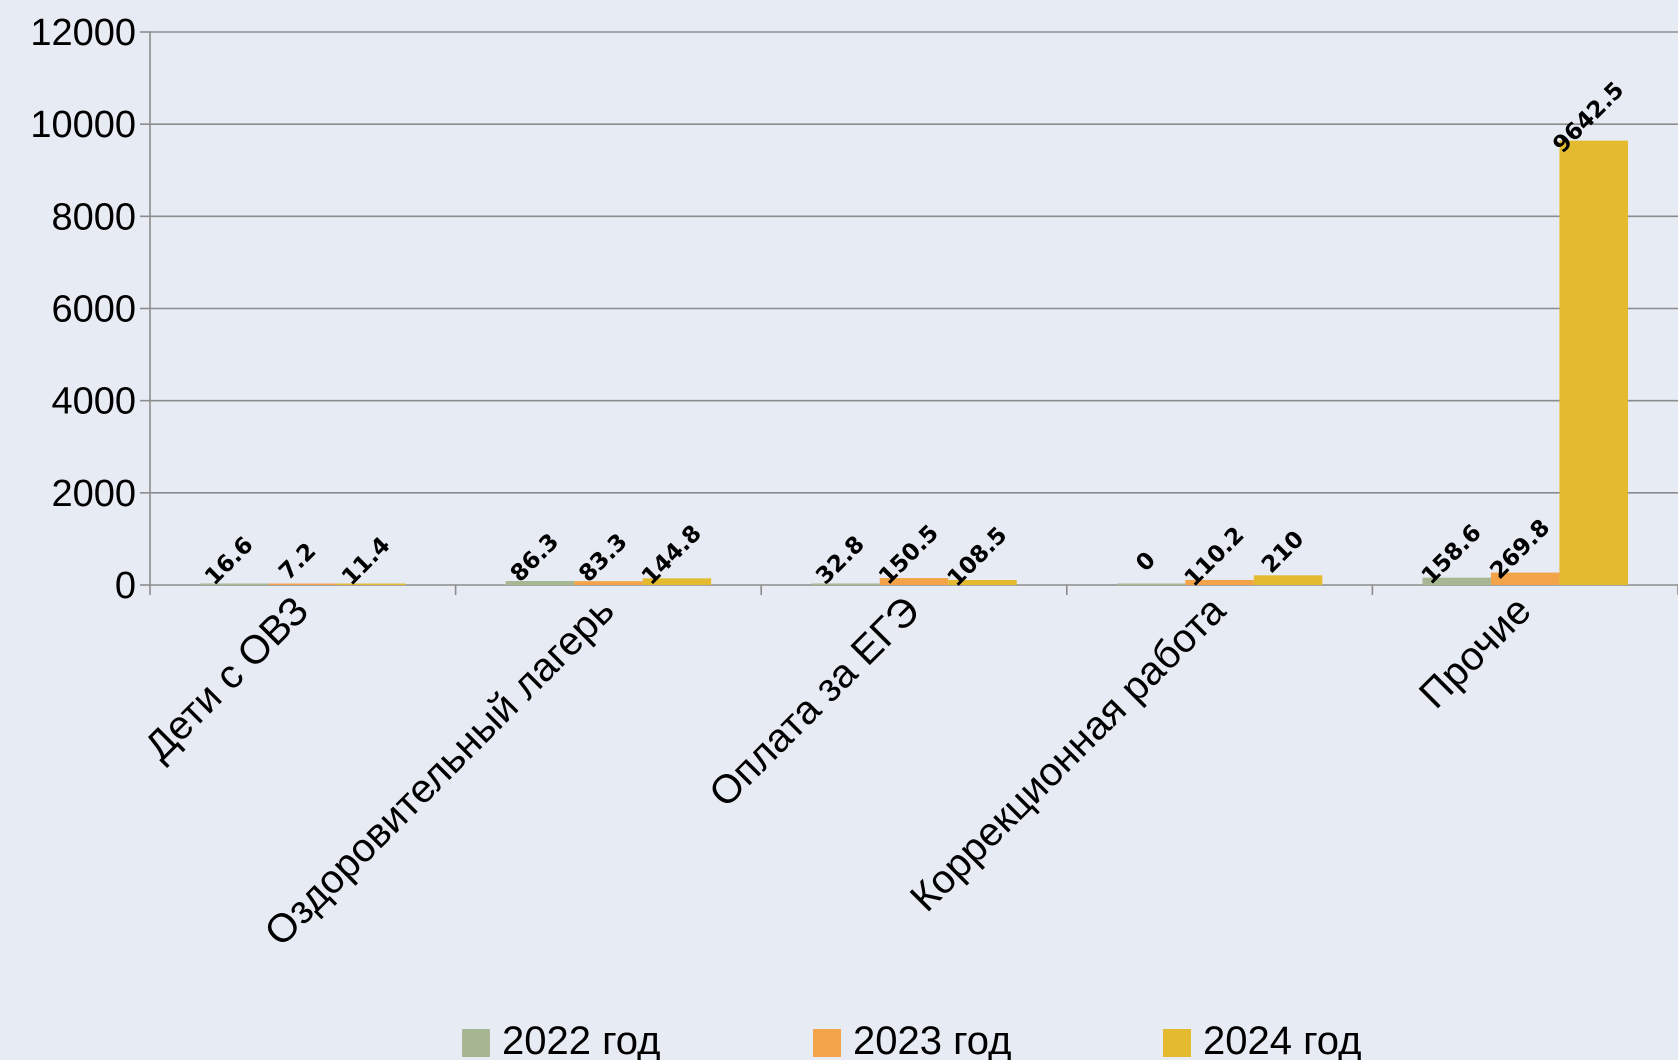  What do you see at coordinates (1068, 754) in the screenshot?
I see `x-category-label: Коррекционная работа` at bounding box center [1068, 754].